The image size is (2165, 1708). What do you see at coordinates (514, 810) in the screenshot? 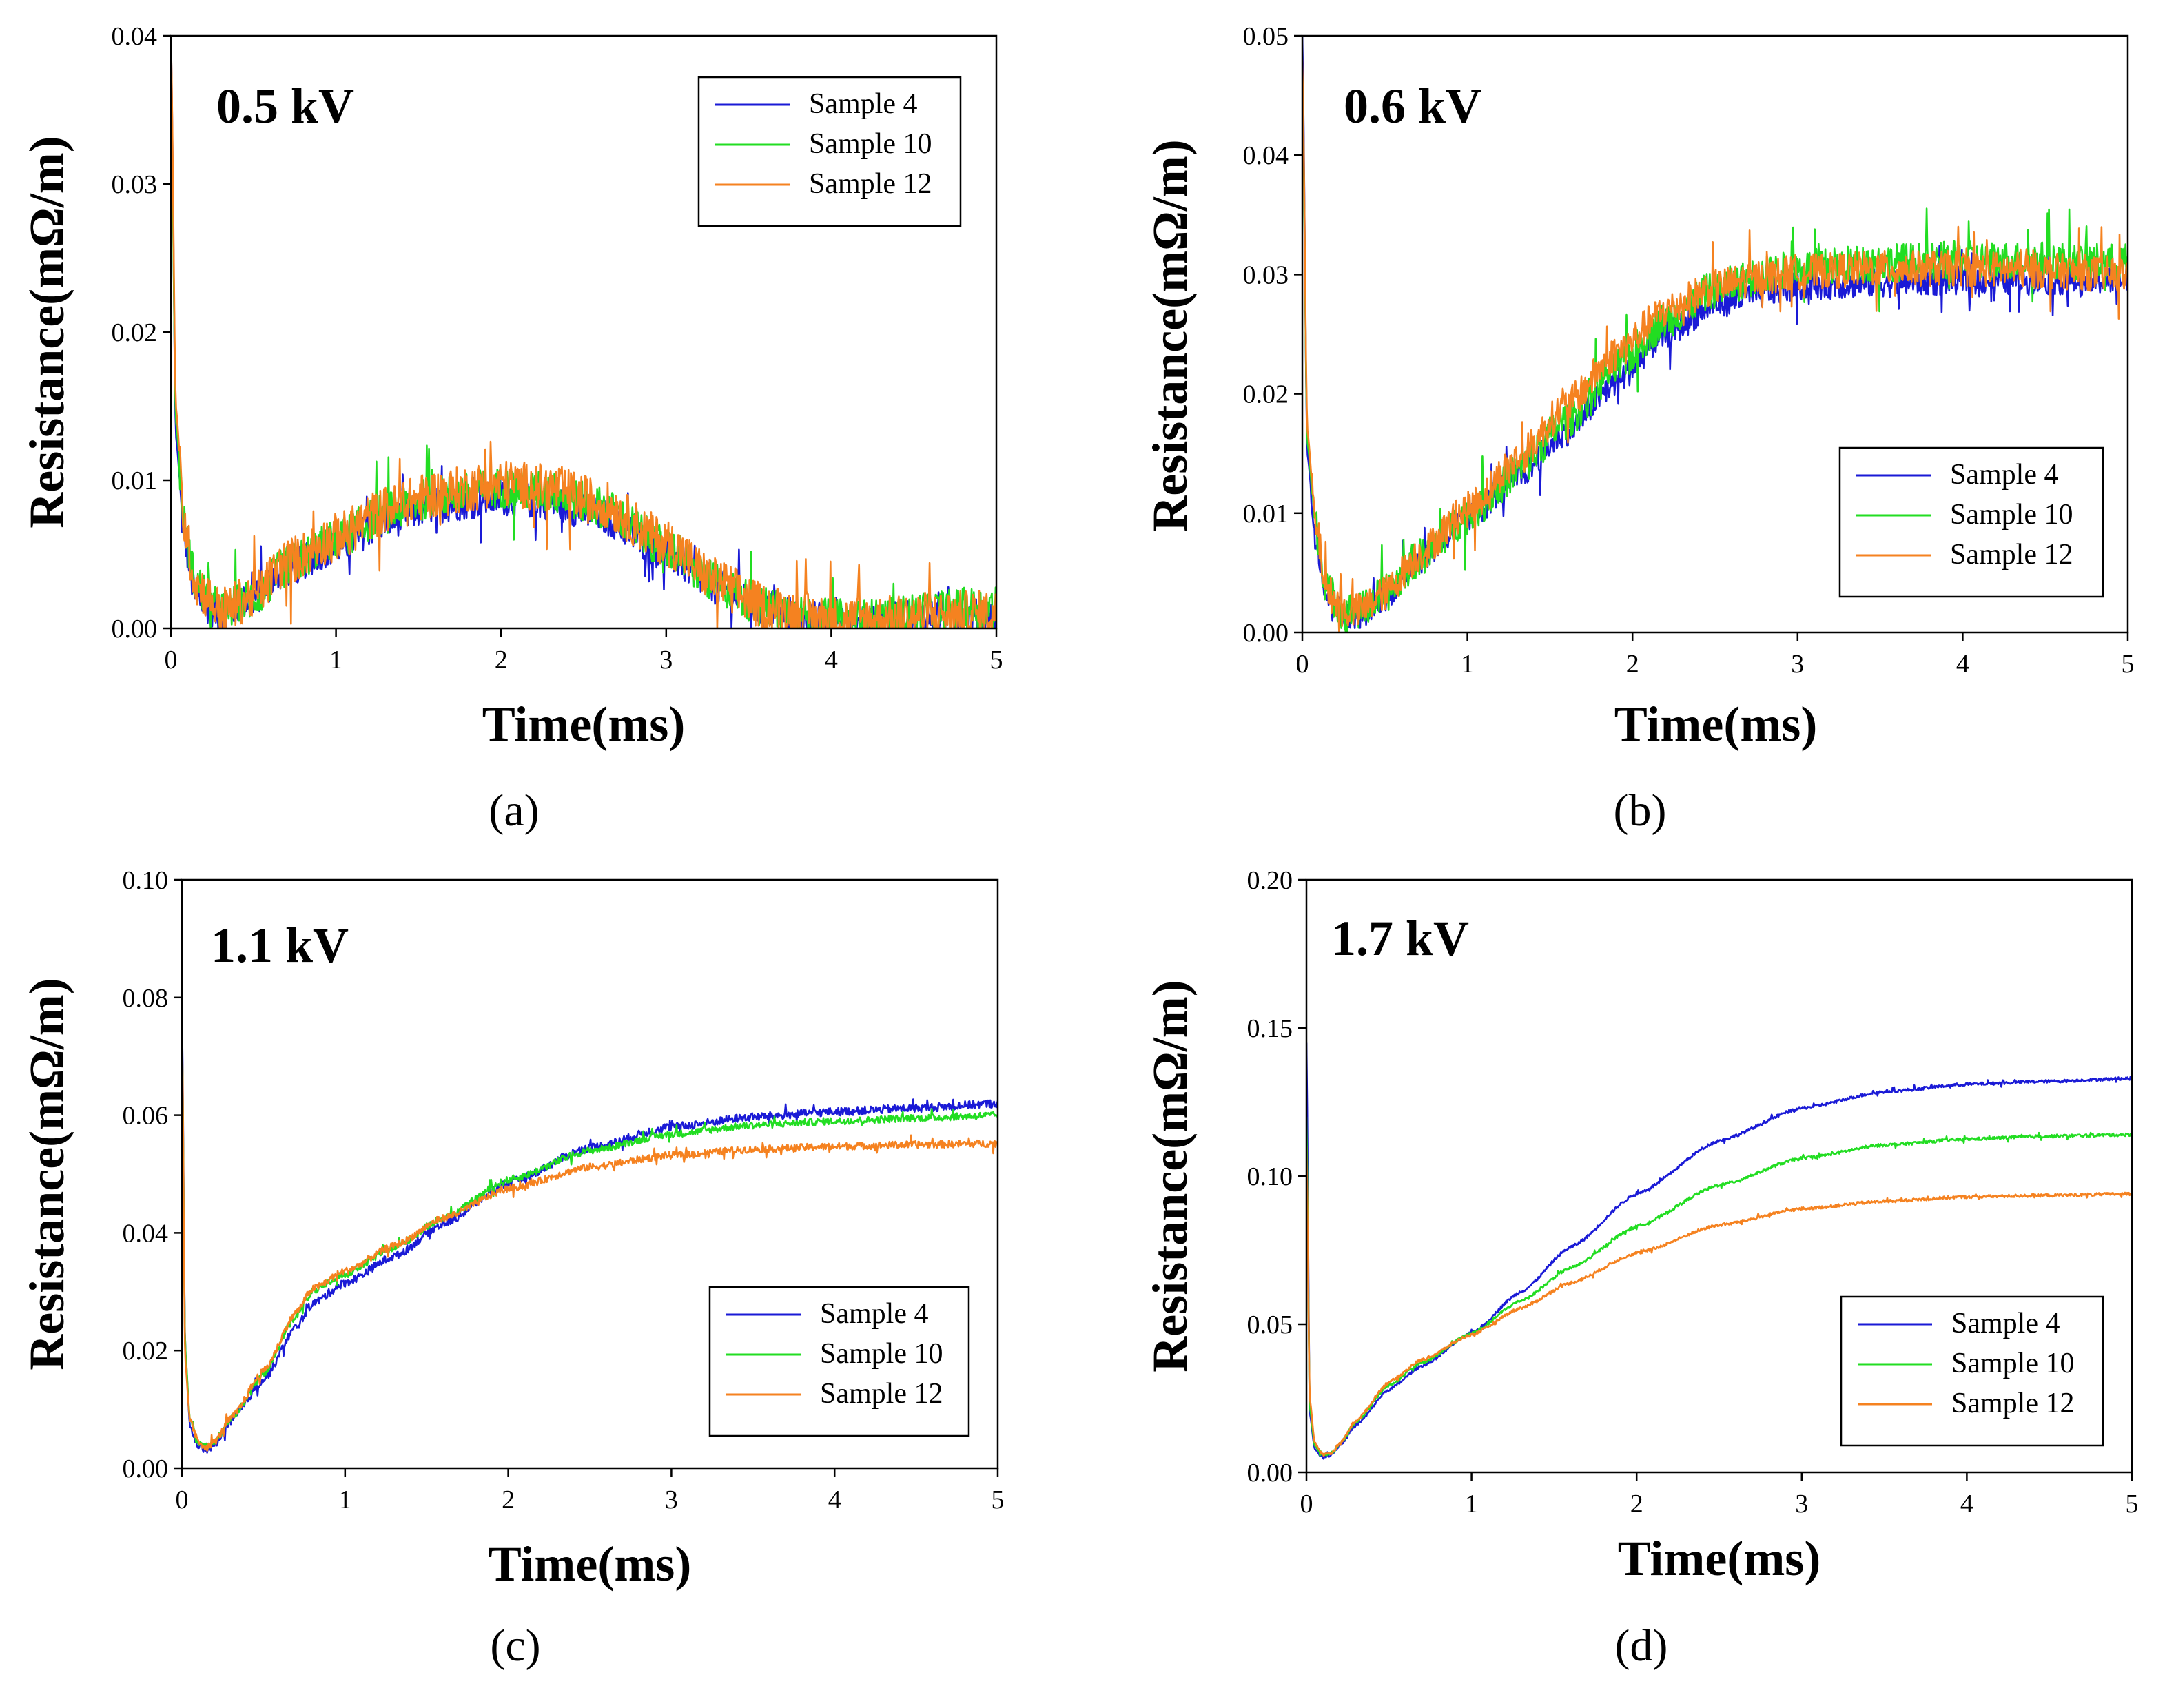
I see `panel-label: (a)` at bounding box center [514, 810].